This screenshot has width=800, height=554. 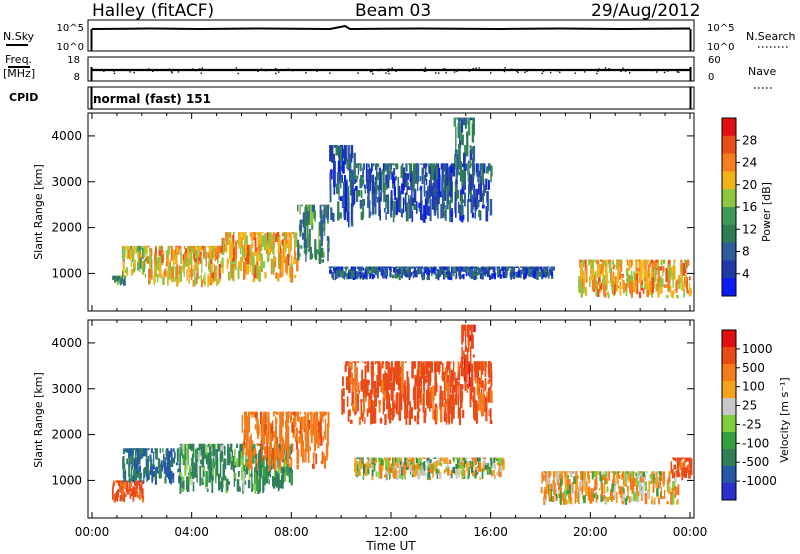 I want to click on n-sky-label: N.Sky, so click(x=19, y=36).